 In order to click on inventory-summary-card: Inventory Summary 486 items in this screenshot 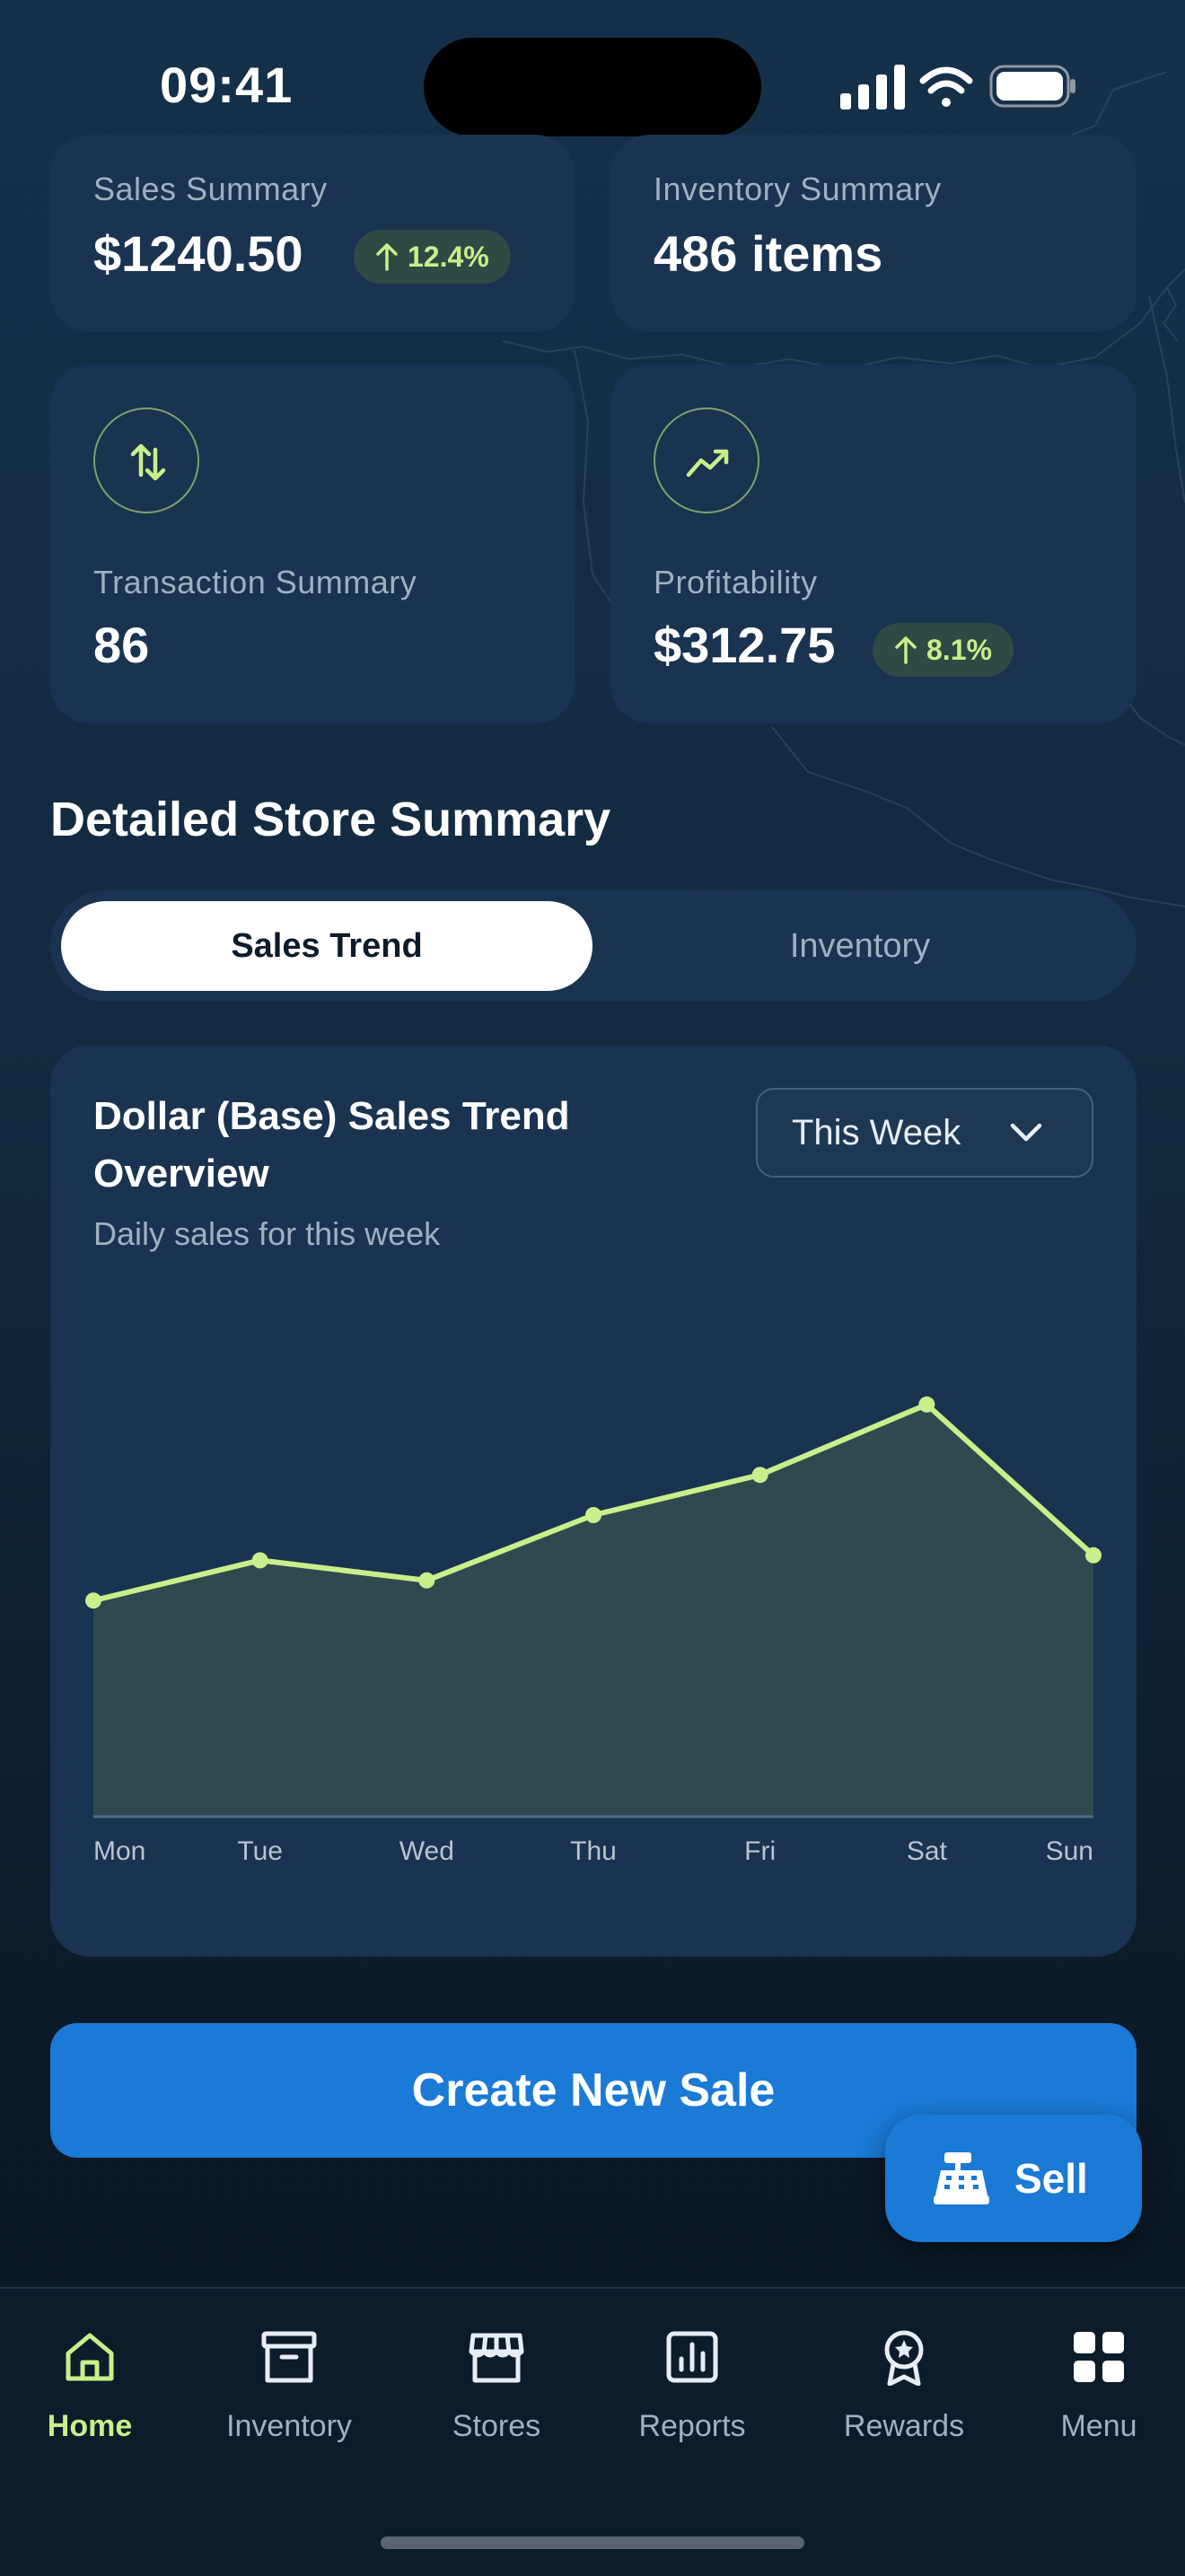, I will do `click(873, 233)`.